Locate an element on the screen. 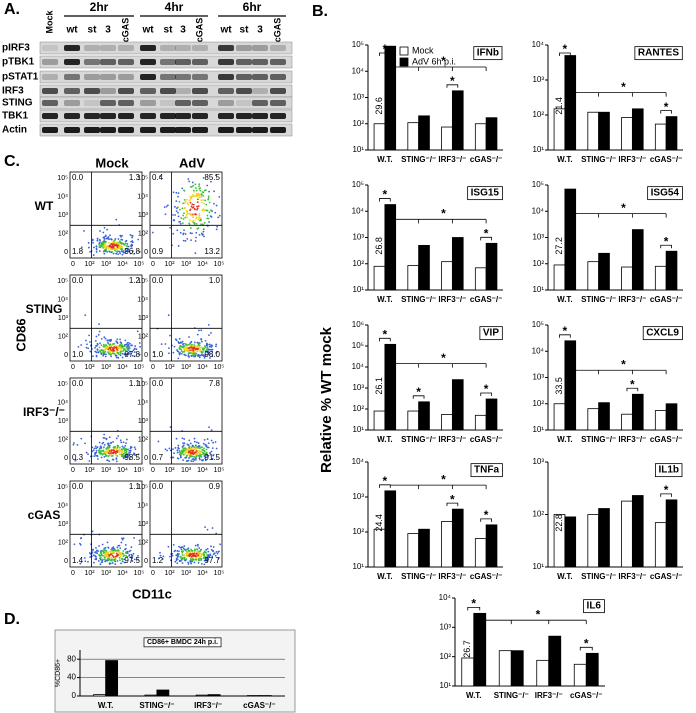  legend-label: Mock is located at coordinates (423, 50).